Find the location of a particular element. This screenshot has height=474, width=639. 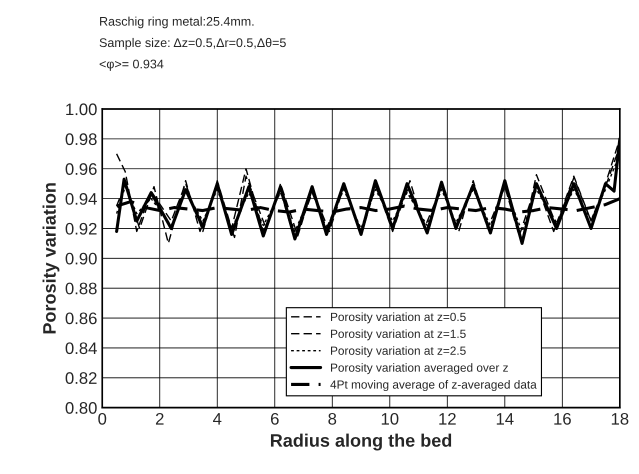

y-tick-label: 0.94 is located at coordinates (81, 199).